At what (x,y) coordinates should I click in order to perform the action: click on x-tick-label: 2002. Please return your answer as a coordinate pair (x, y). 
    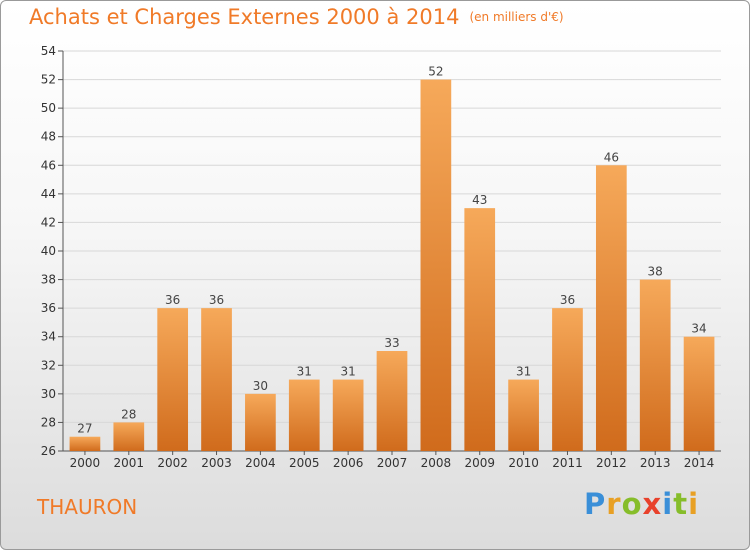
    Looking at the image, I should click on (172, 463).